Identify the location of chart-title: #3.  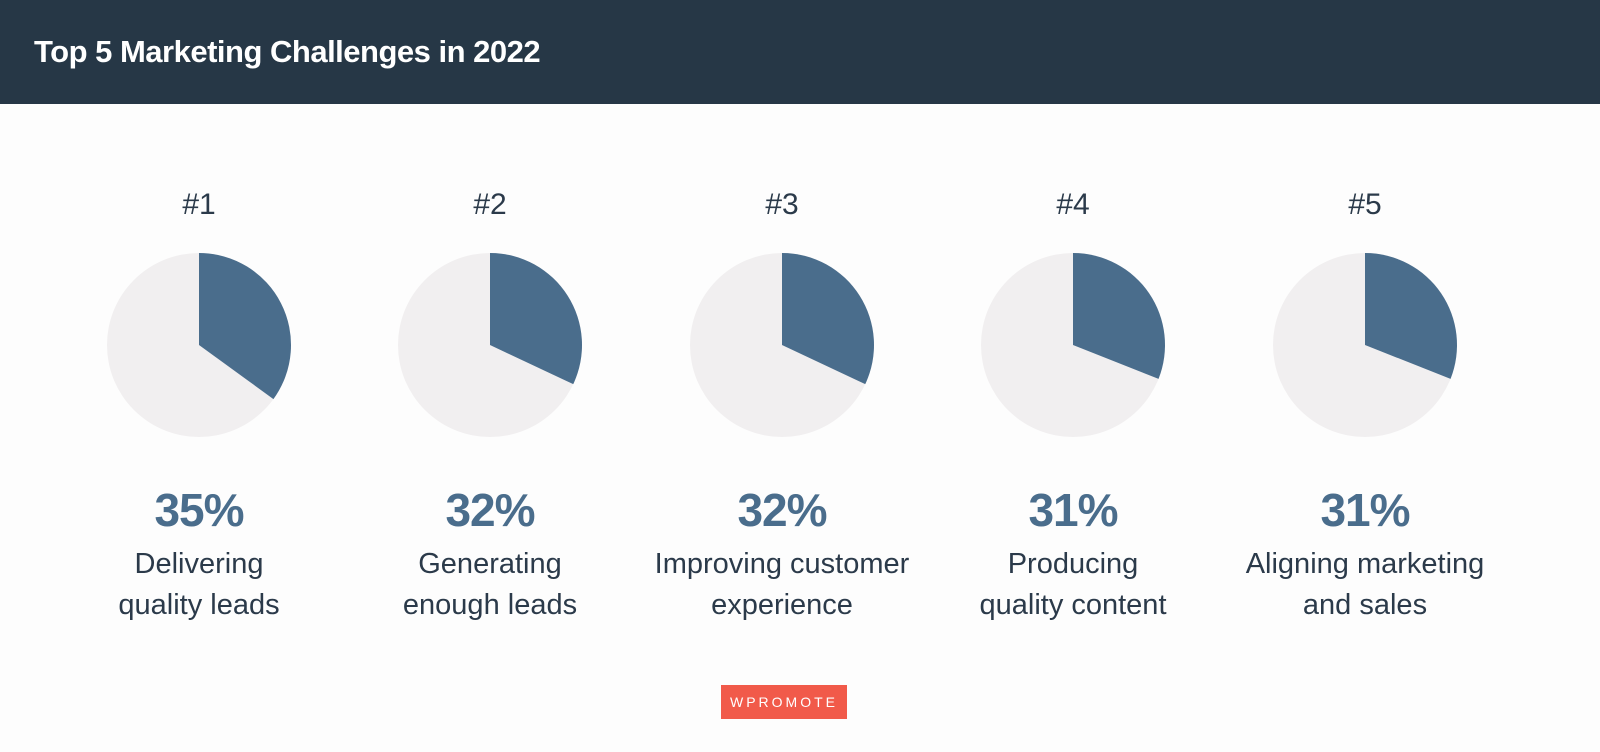
(782, 204).